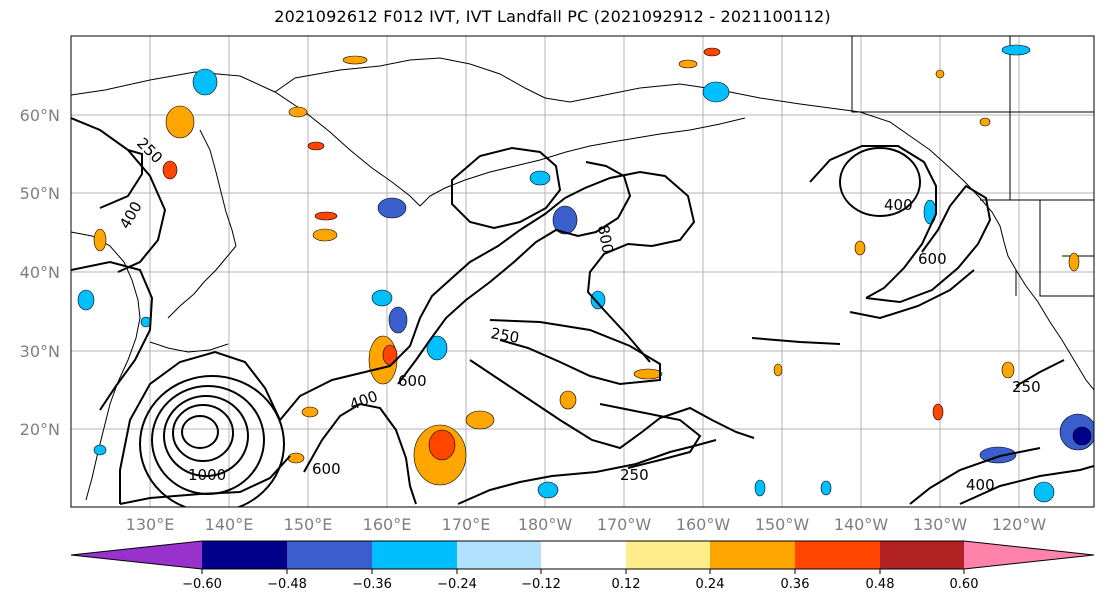 This screenshot has width=1105, height=601. Describe the element at coordinates (202, 584) in the screenshot. I see `colorbar-tick-label: −0.60` at that location.